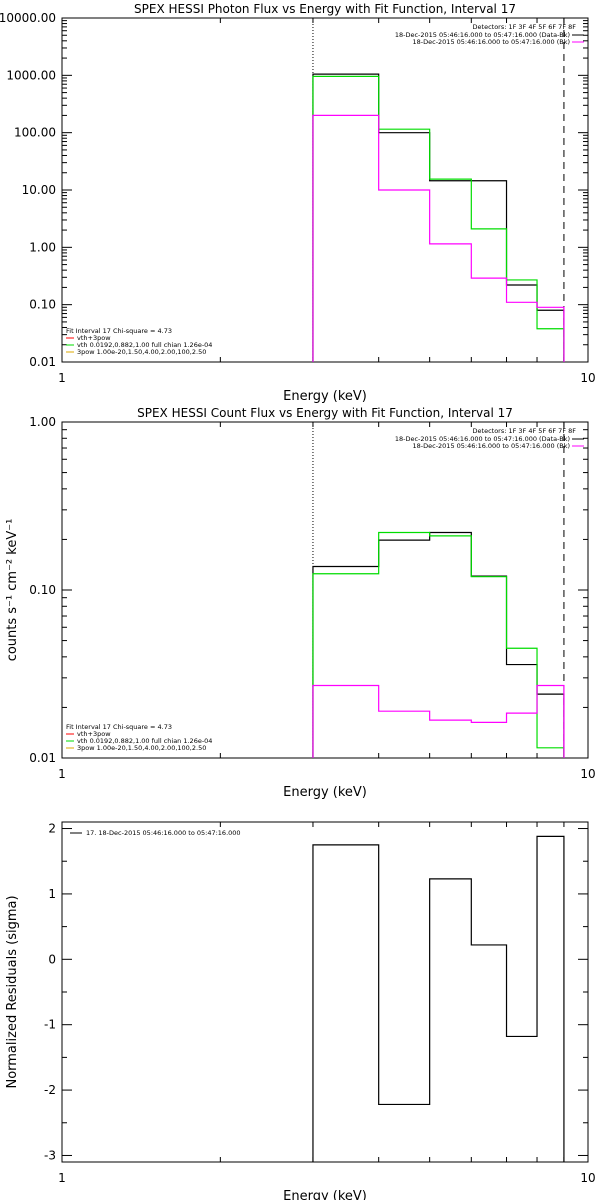  Describe the element at coordinates (325, 1194) in the screenshot. I see `x-axis-label-2: Energy (keV)` at that location.